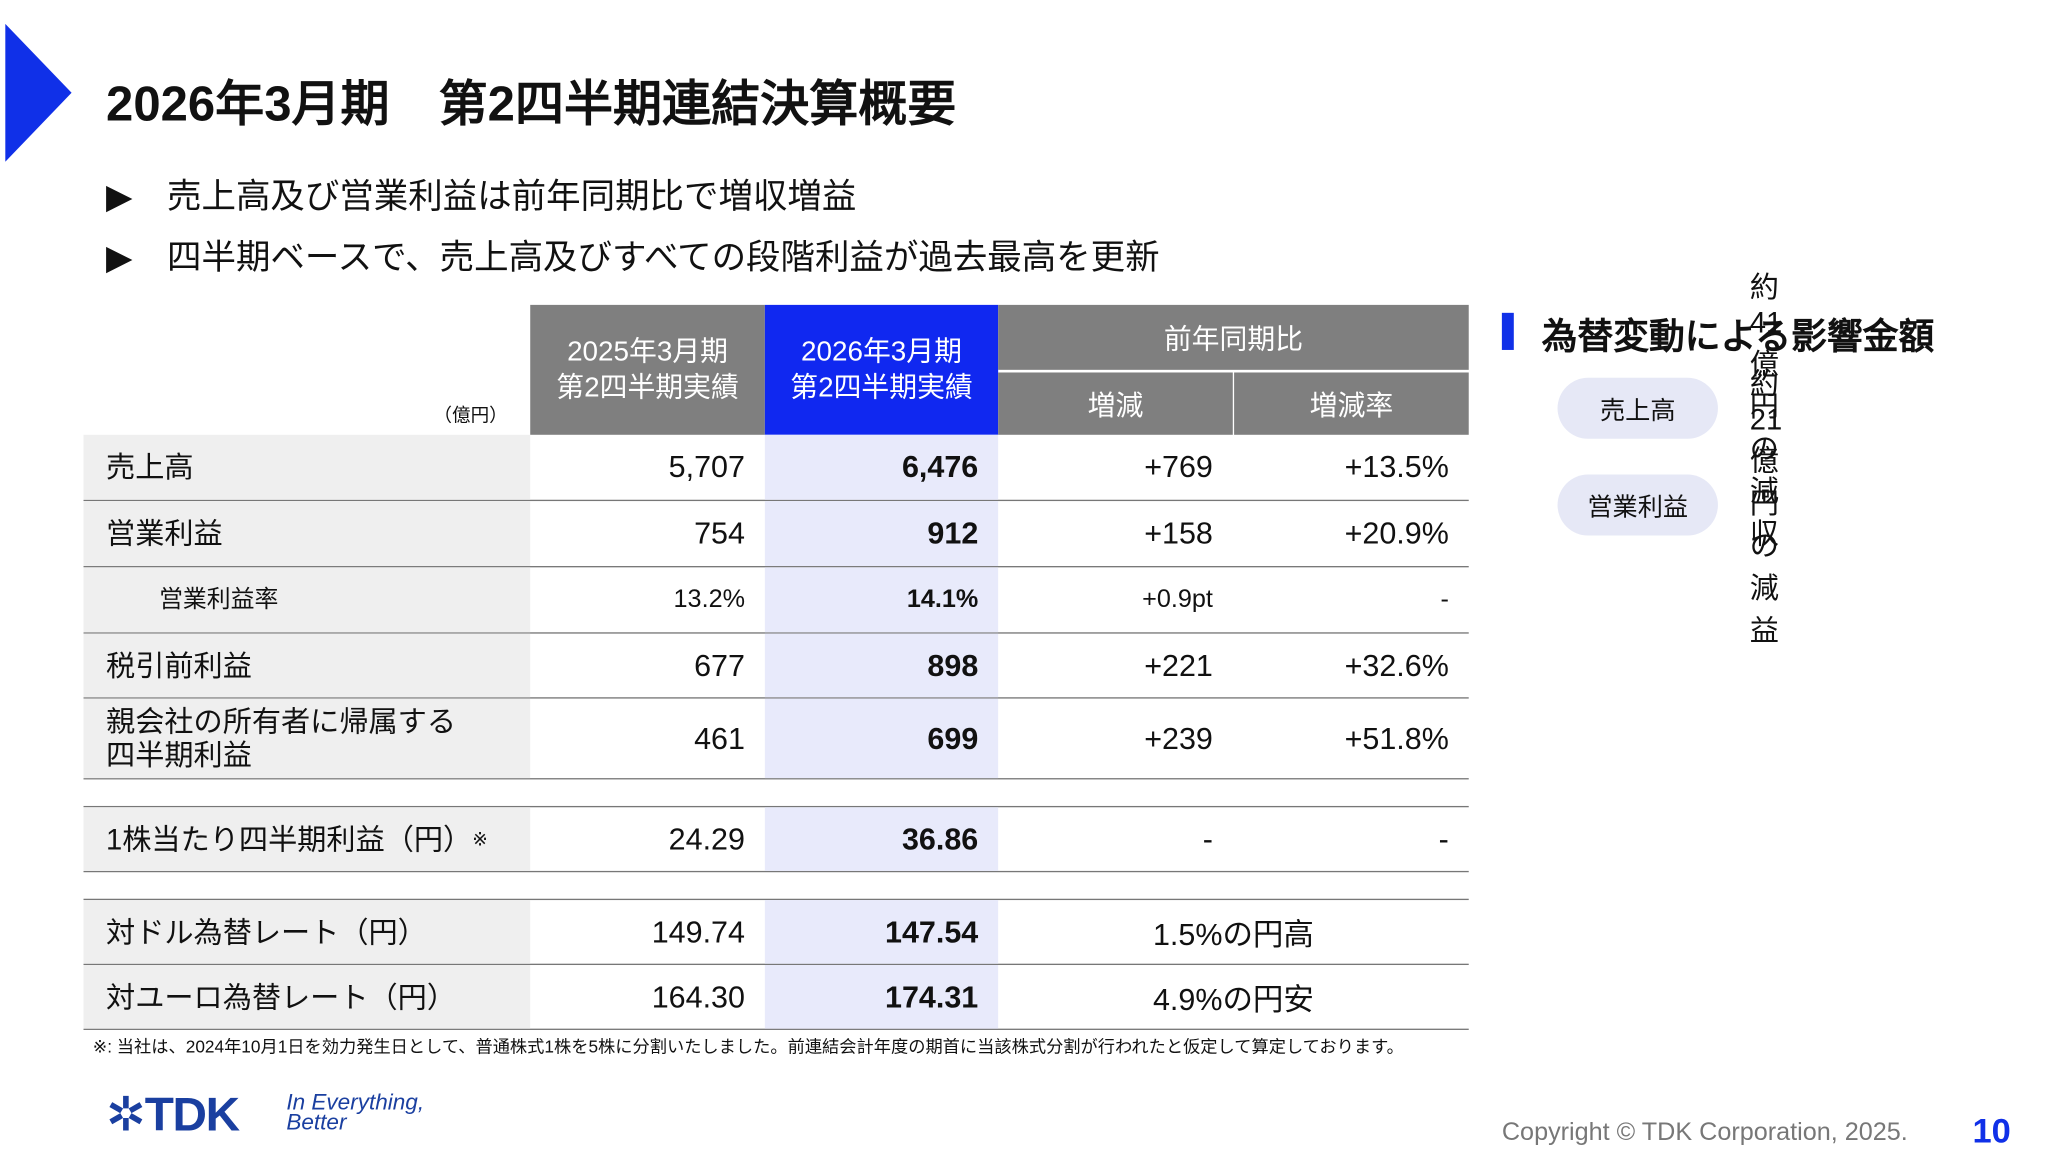 The height and width of the screenshot is (1152, 2048). I want to click on group-header: 前年同期比, so click(1233, 337).